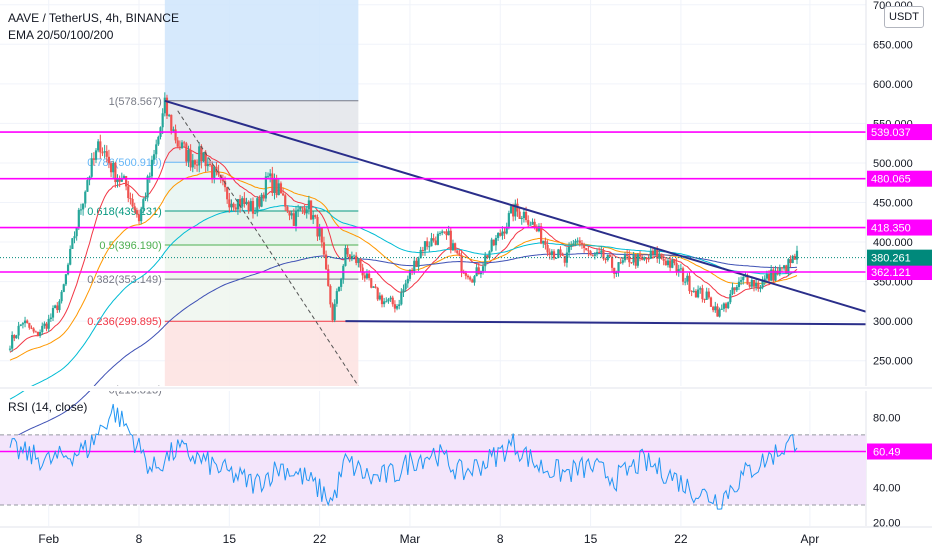  I want to click on rsi-label: RSI (14, close), so click(48, 407).